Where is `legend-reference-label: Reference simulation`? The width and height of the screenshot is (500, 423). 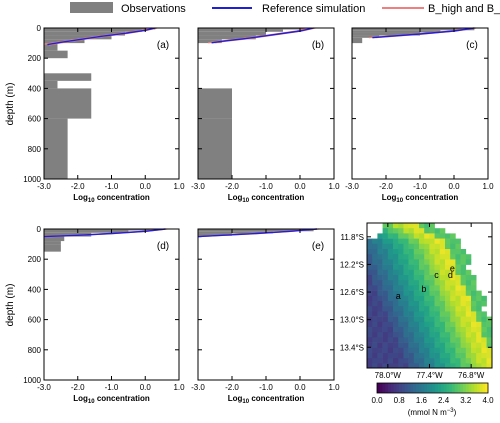 legend-reference-label: Reference simulation is located at coordinates (313, 9).